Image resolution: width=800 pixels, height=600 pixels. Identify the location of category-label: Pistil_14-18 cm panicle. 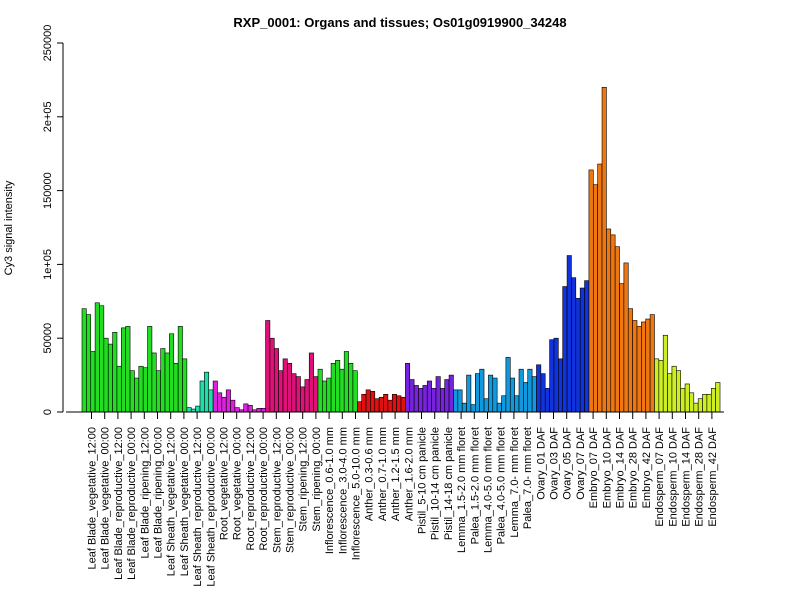
(449, 483).